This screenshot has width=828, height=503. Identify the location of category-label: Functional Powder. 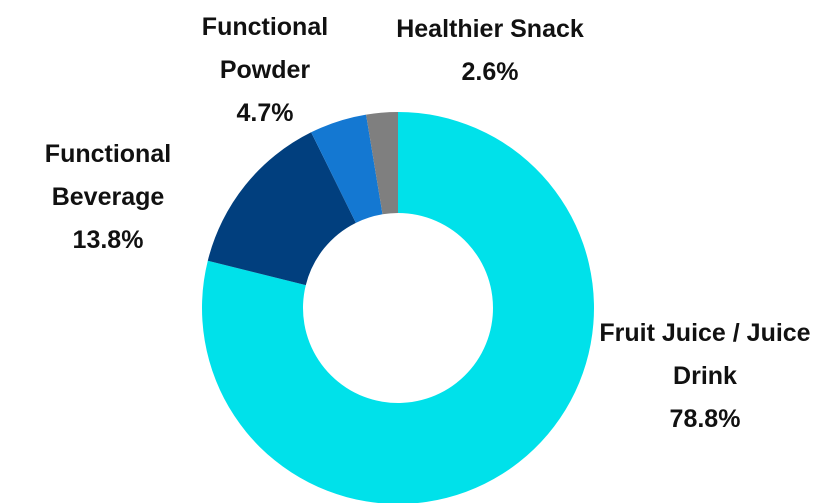
(265, 48).